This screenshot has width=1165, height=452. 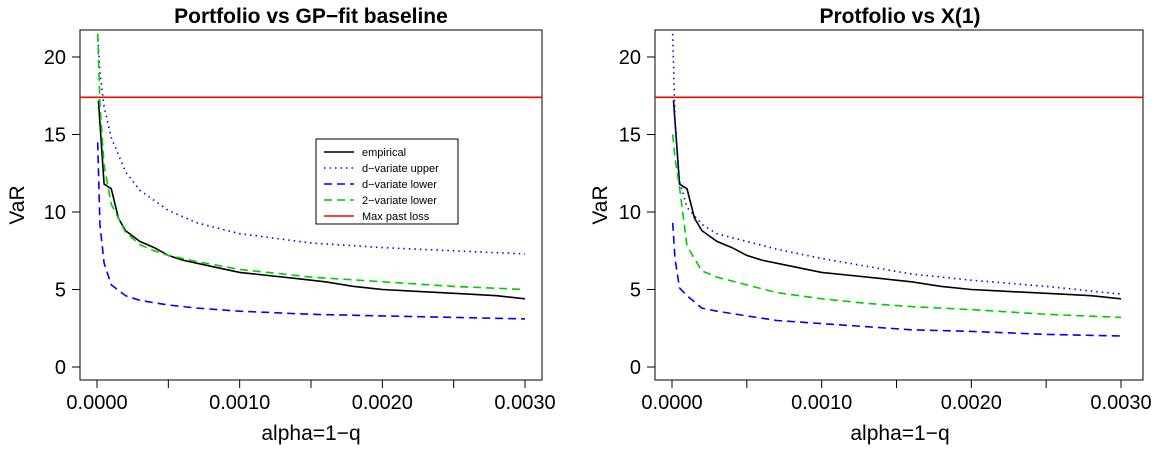 What do you see at coordinates (400, 169) in the screenshot?
I see `legend-label: d−variate upper` at bounding box center [400, 169].